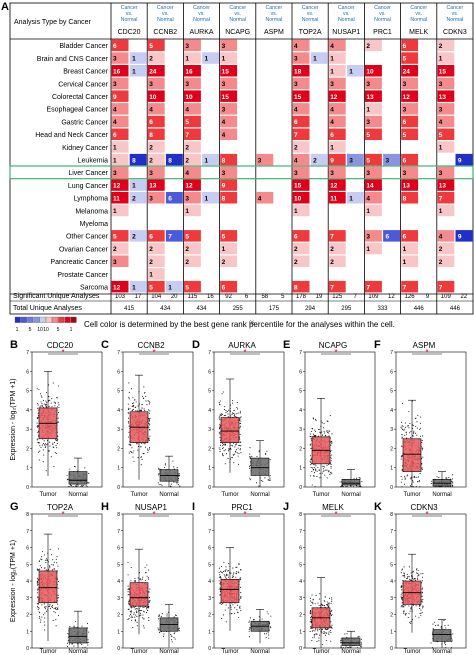 This screenshot has width=474, height=655. I want to click on cell-up-value: 12, so click(334, 97).